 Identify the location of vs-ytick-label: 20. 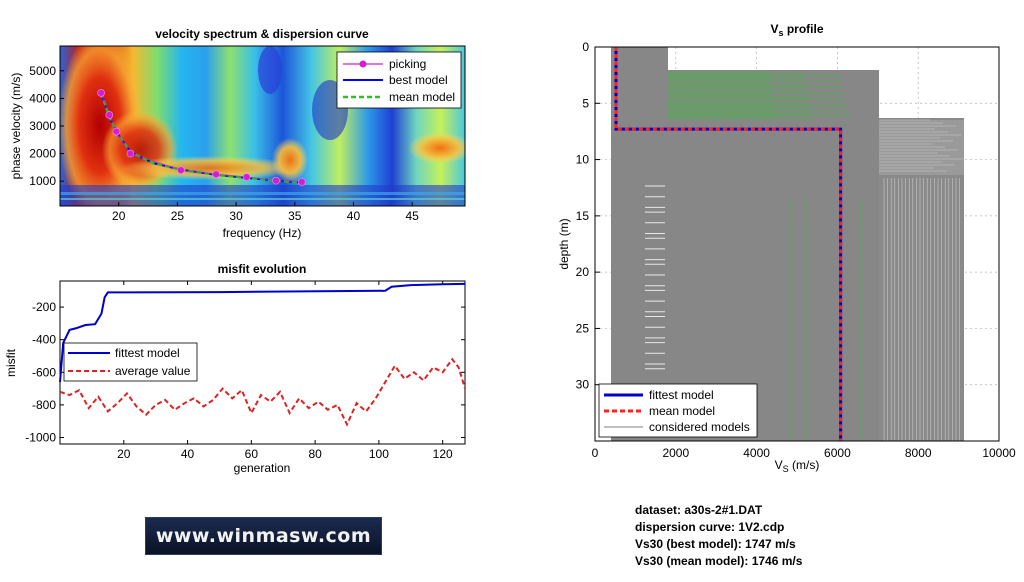
(583, 272).